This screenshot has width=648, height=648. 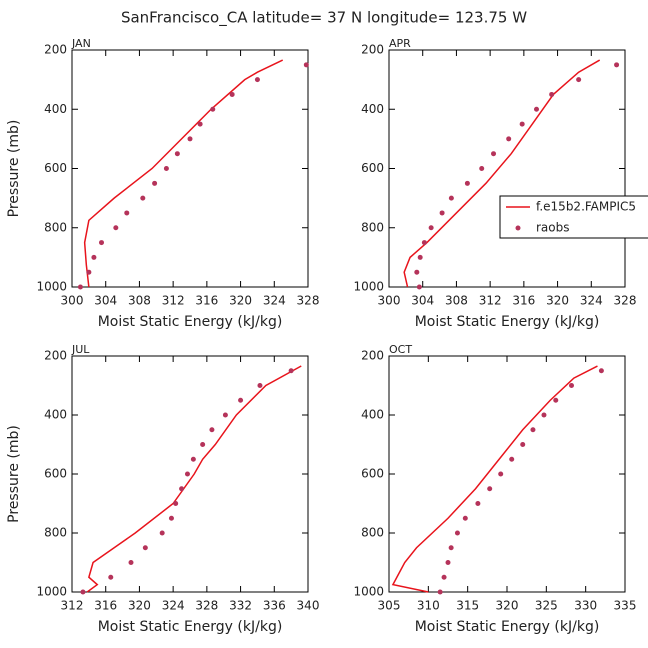 What do you see at coordinates (585, 606) in the screenshot?
I see `x-tick-label: 330` at bounding box center [585, 606].